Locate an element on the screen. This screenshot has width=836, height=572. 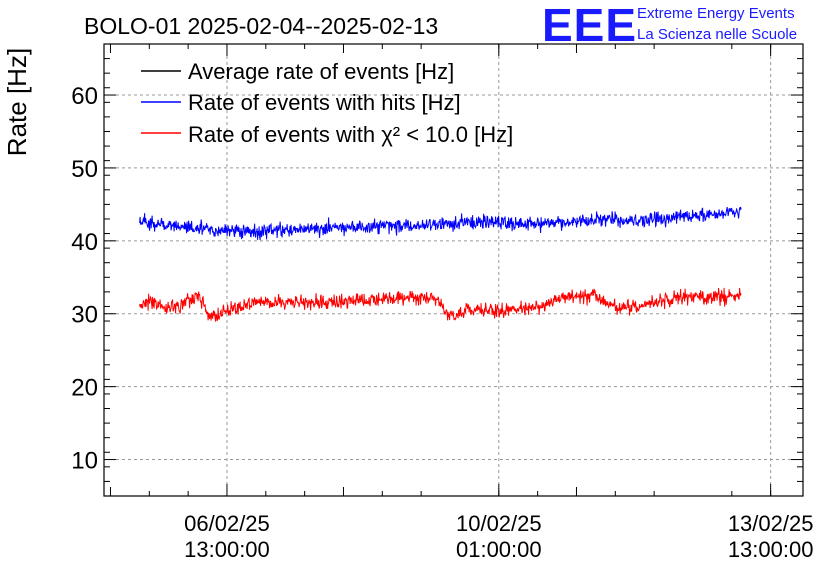
y-tick-label: 40 is located at coordinates (84, 242).